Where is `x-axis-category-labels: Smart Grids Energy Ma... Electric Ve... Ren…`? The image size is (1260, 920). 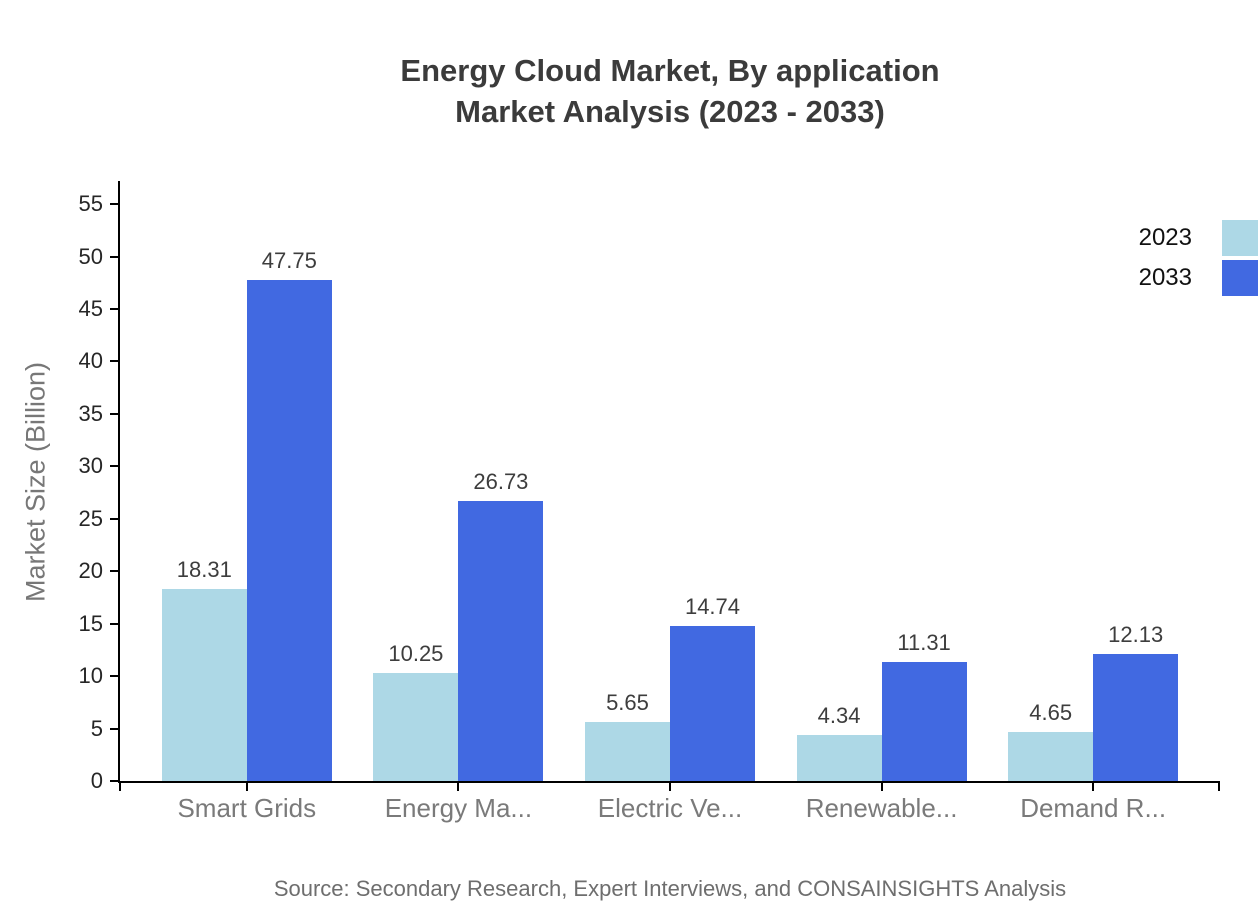
x-axis-category-labels: Smart Grids Energy Ma... Electric Ve... Ren… is located at coordinates (670, 808).